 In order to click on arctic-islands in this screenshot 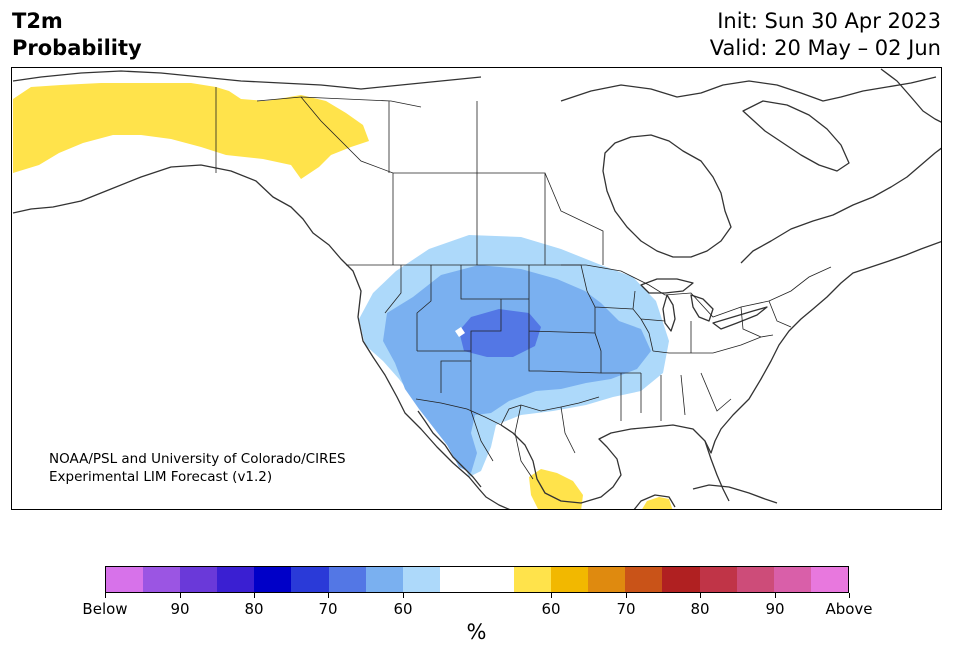, I will do `click(748, 89)`.